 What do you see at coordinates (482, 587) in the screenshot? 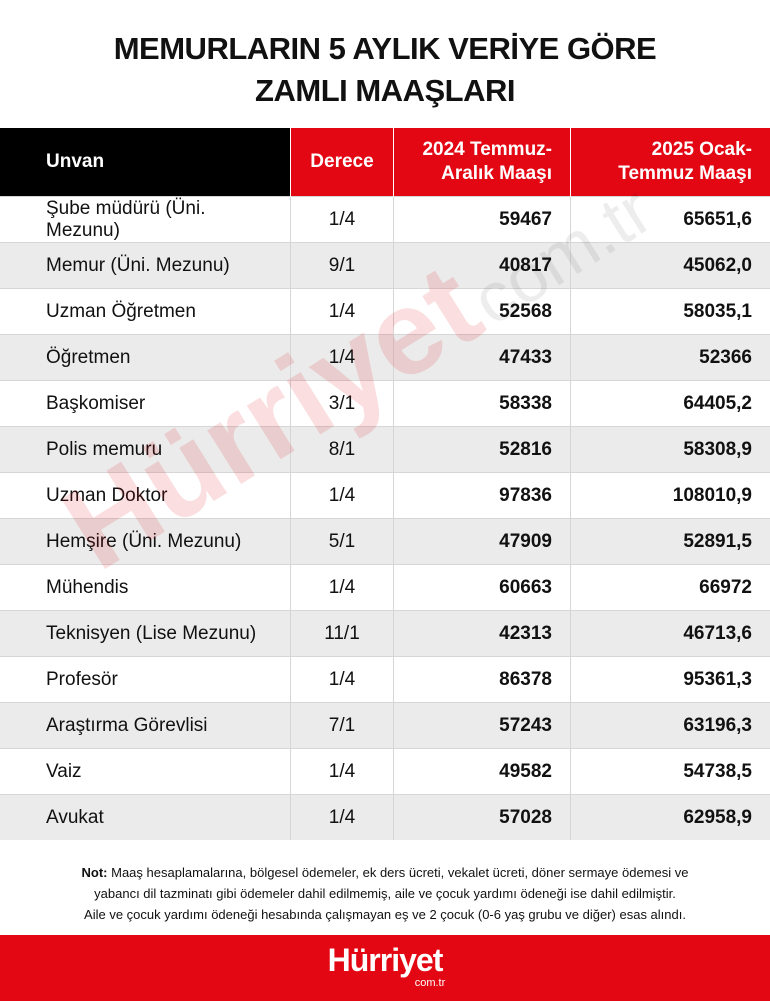
I see `table-cell: 60663` at bounding box center [482, 587].